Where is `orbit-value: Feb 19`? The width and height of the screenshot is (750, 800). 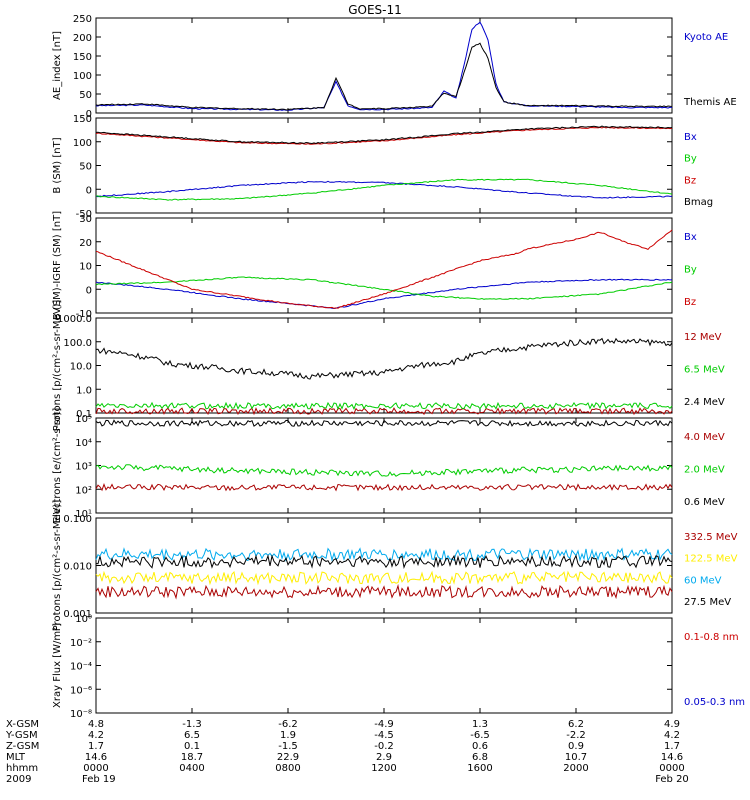
orbit-value: Feb 19 is located at coordinates (99, 779).